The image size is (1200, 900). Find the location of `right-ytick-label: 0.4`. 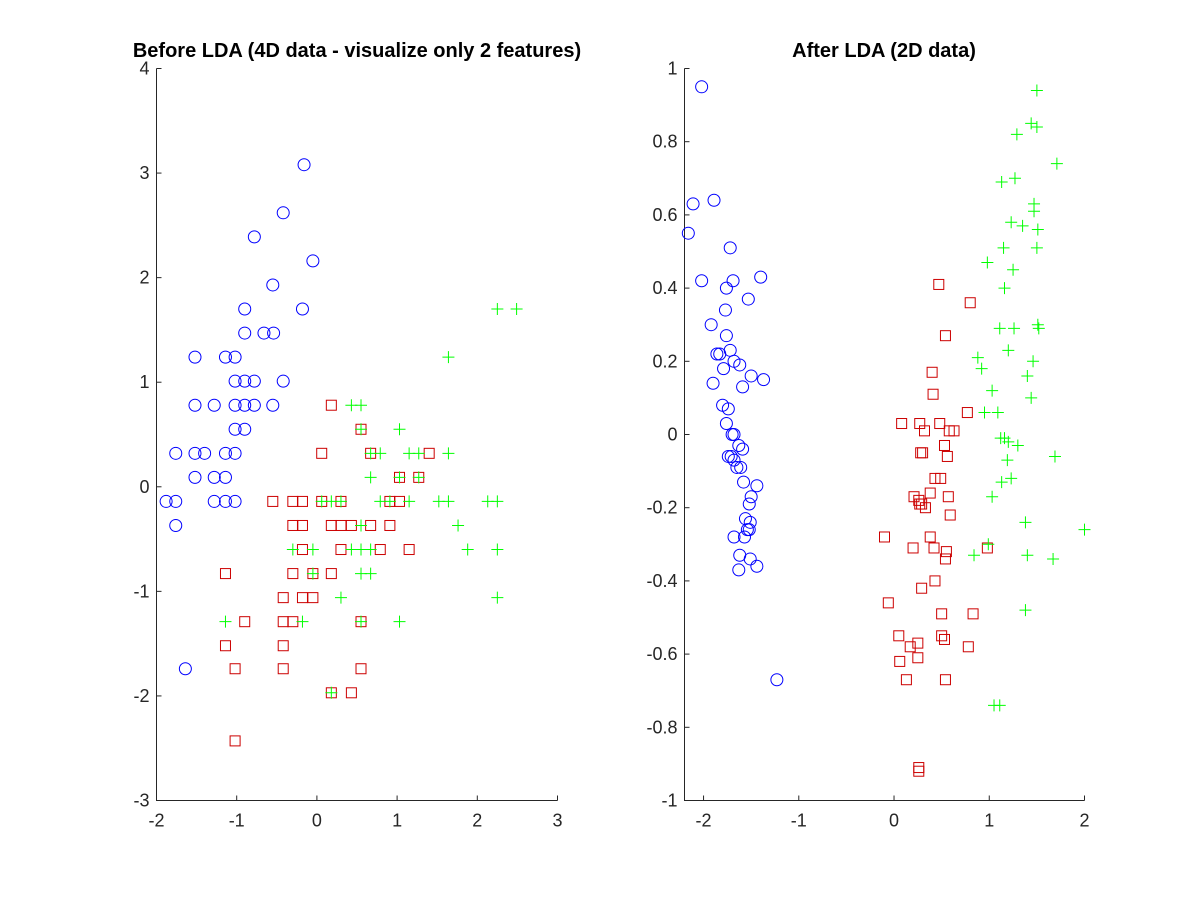

right-ytick-label: 0.4 is located at coordinates (664, 288).